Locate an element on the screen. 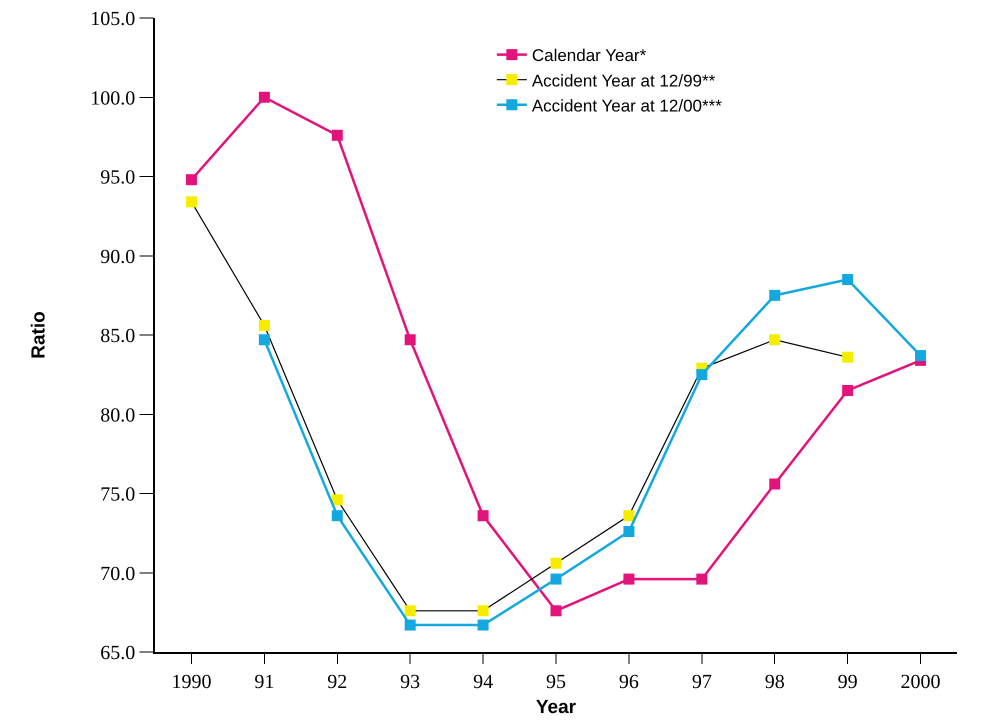 The width and height of the screenshot is (987, 722). y-tick-label: 70.0 is located at coordinates (118, 573).